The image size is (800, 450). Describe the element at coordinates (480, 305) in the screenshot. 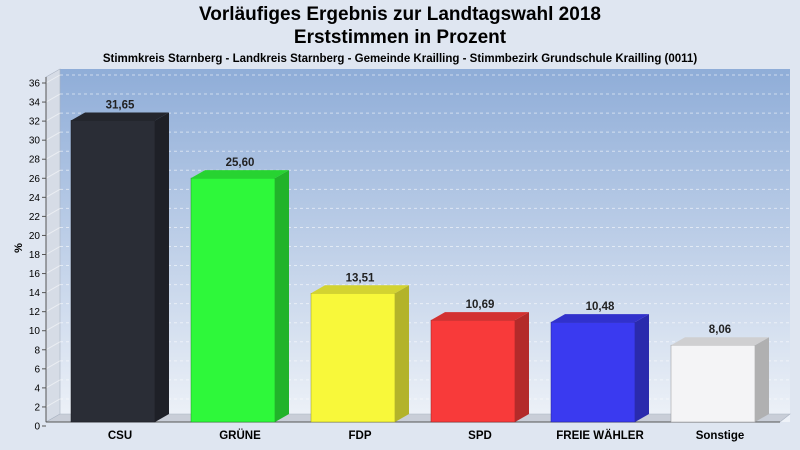

I see `bar-value-label: 10,69` at that location.